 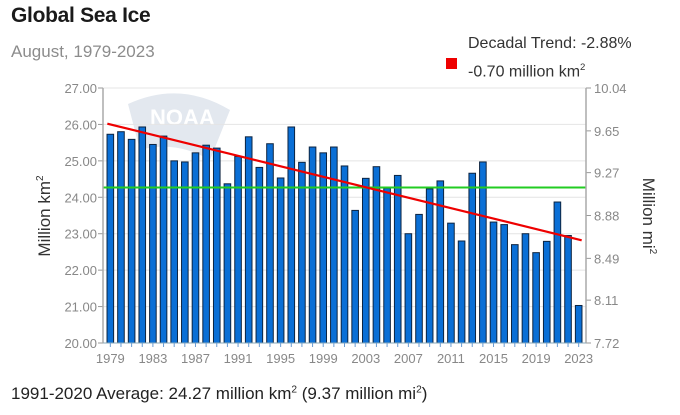 I want to click on bar-1987, so click(x=195, y=248).